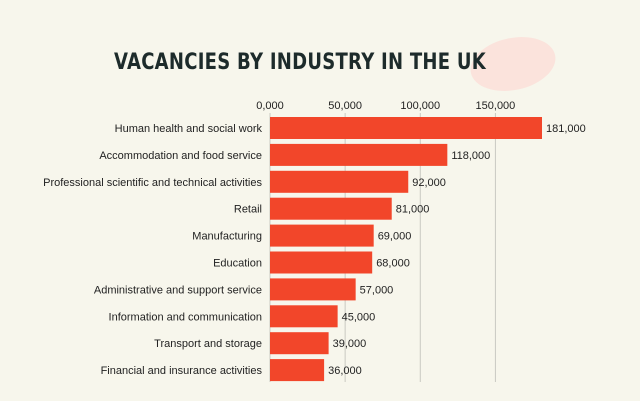  Describe the element at coordinates (413, 210) in the screenshot. I see `value-label: 81,000` at that location.